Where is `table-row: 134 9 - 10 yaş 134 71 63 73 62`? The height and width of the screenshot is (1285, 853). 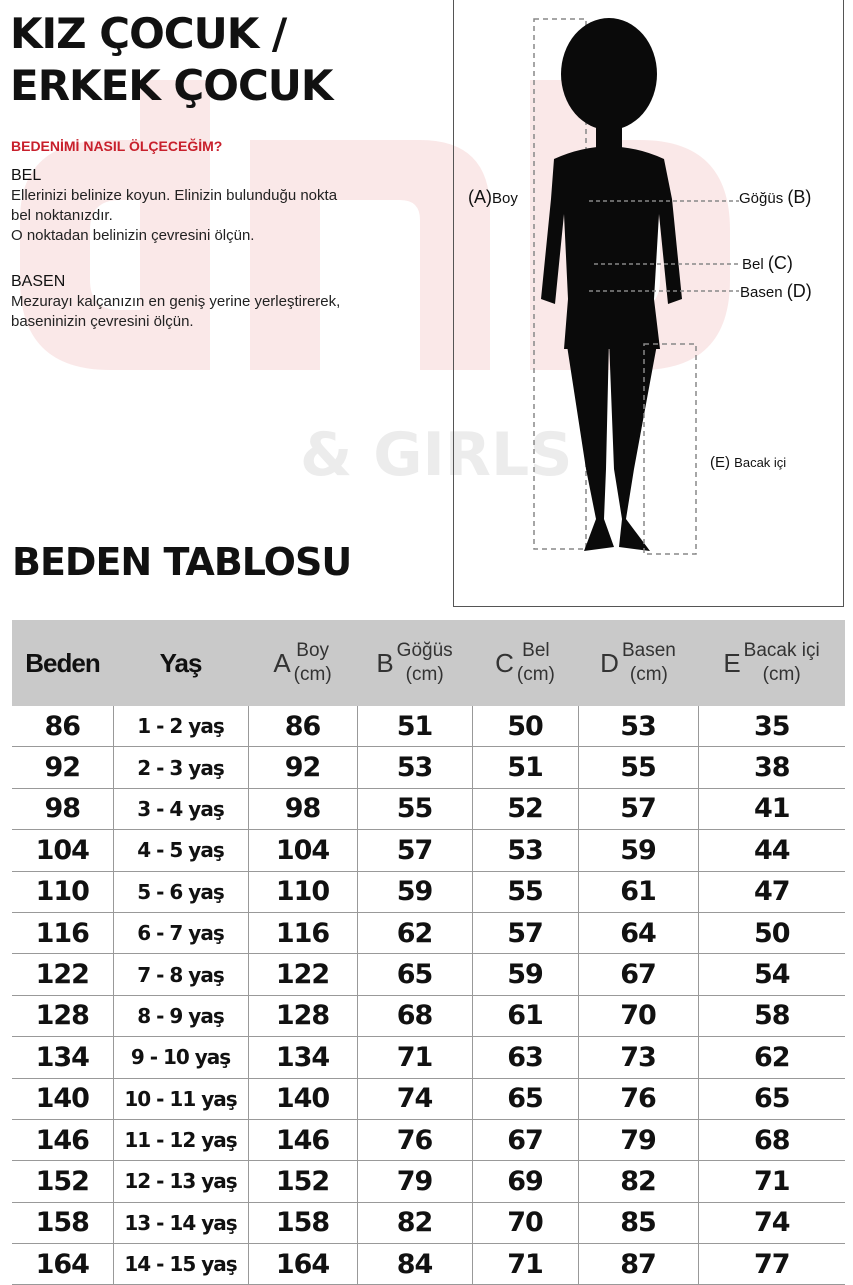 table-row: 134 9 - 10 yaş 134 71 63 73 62 is located at coordinates (428, 1057).